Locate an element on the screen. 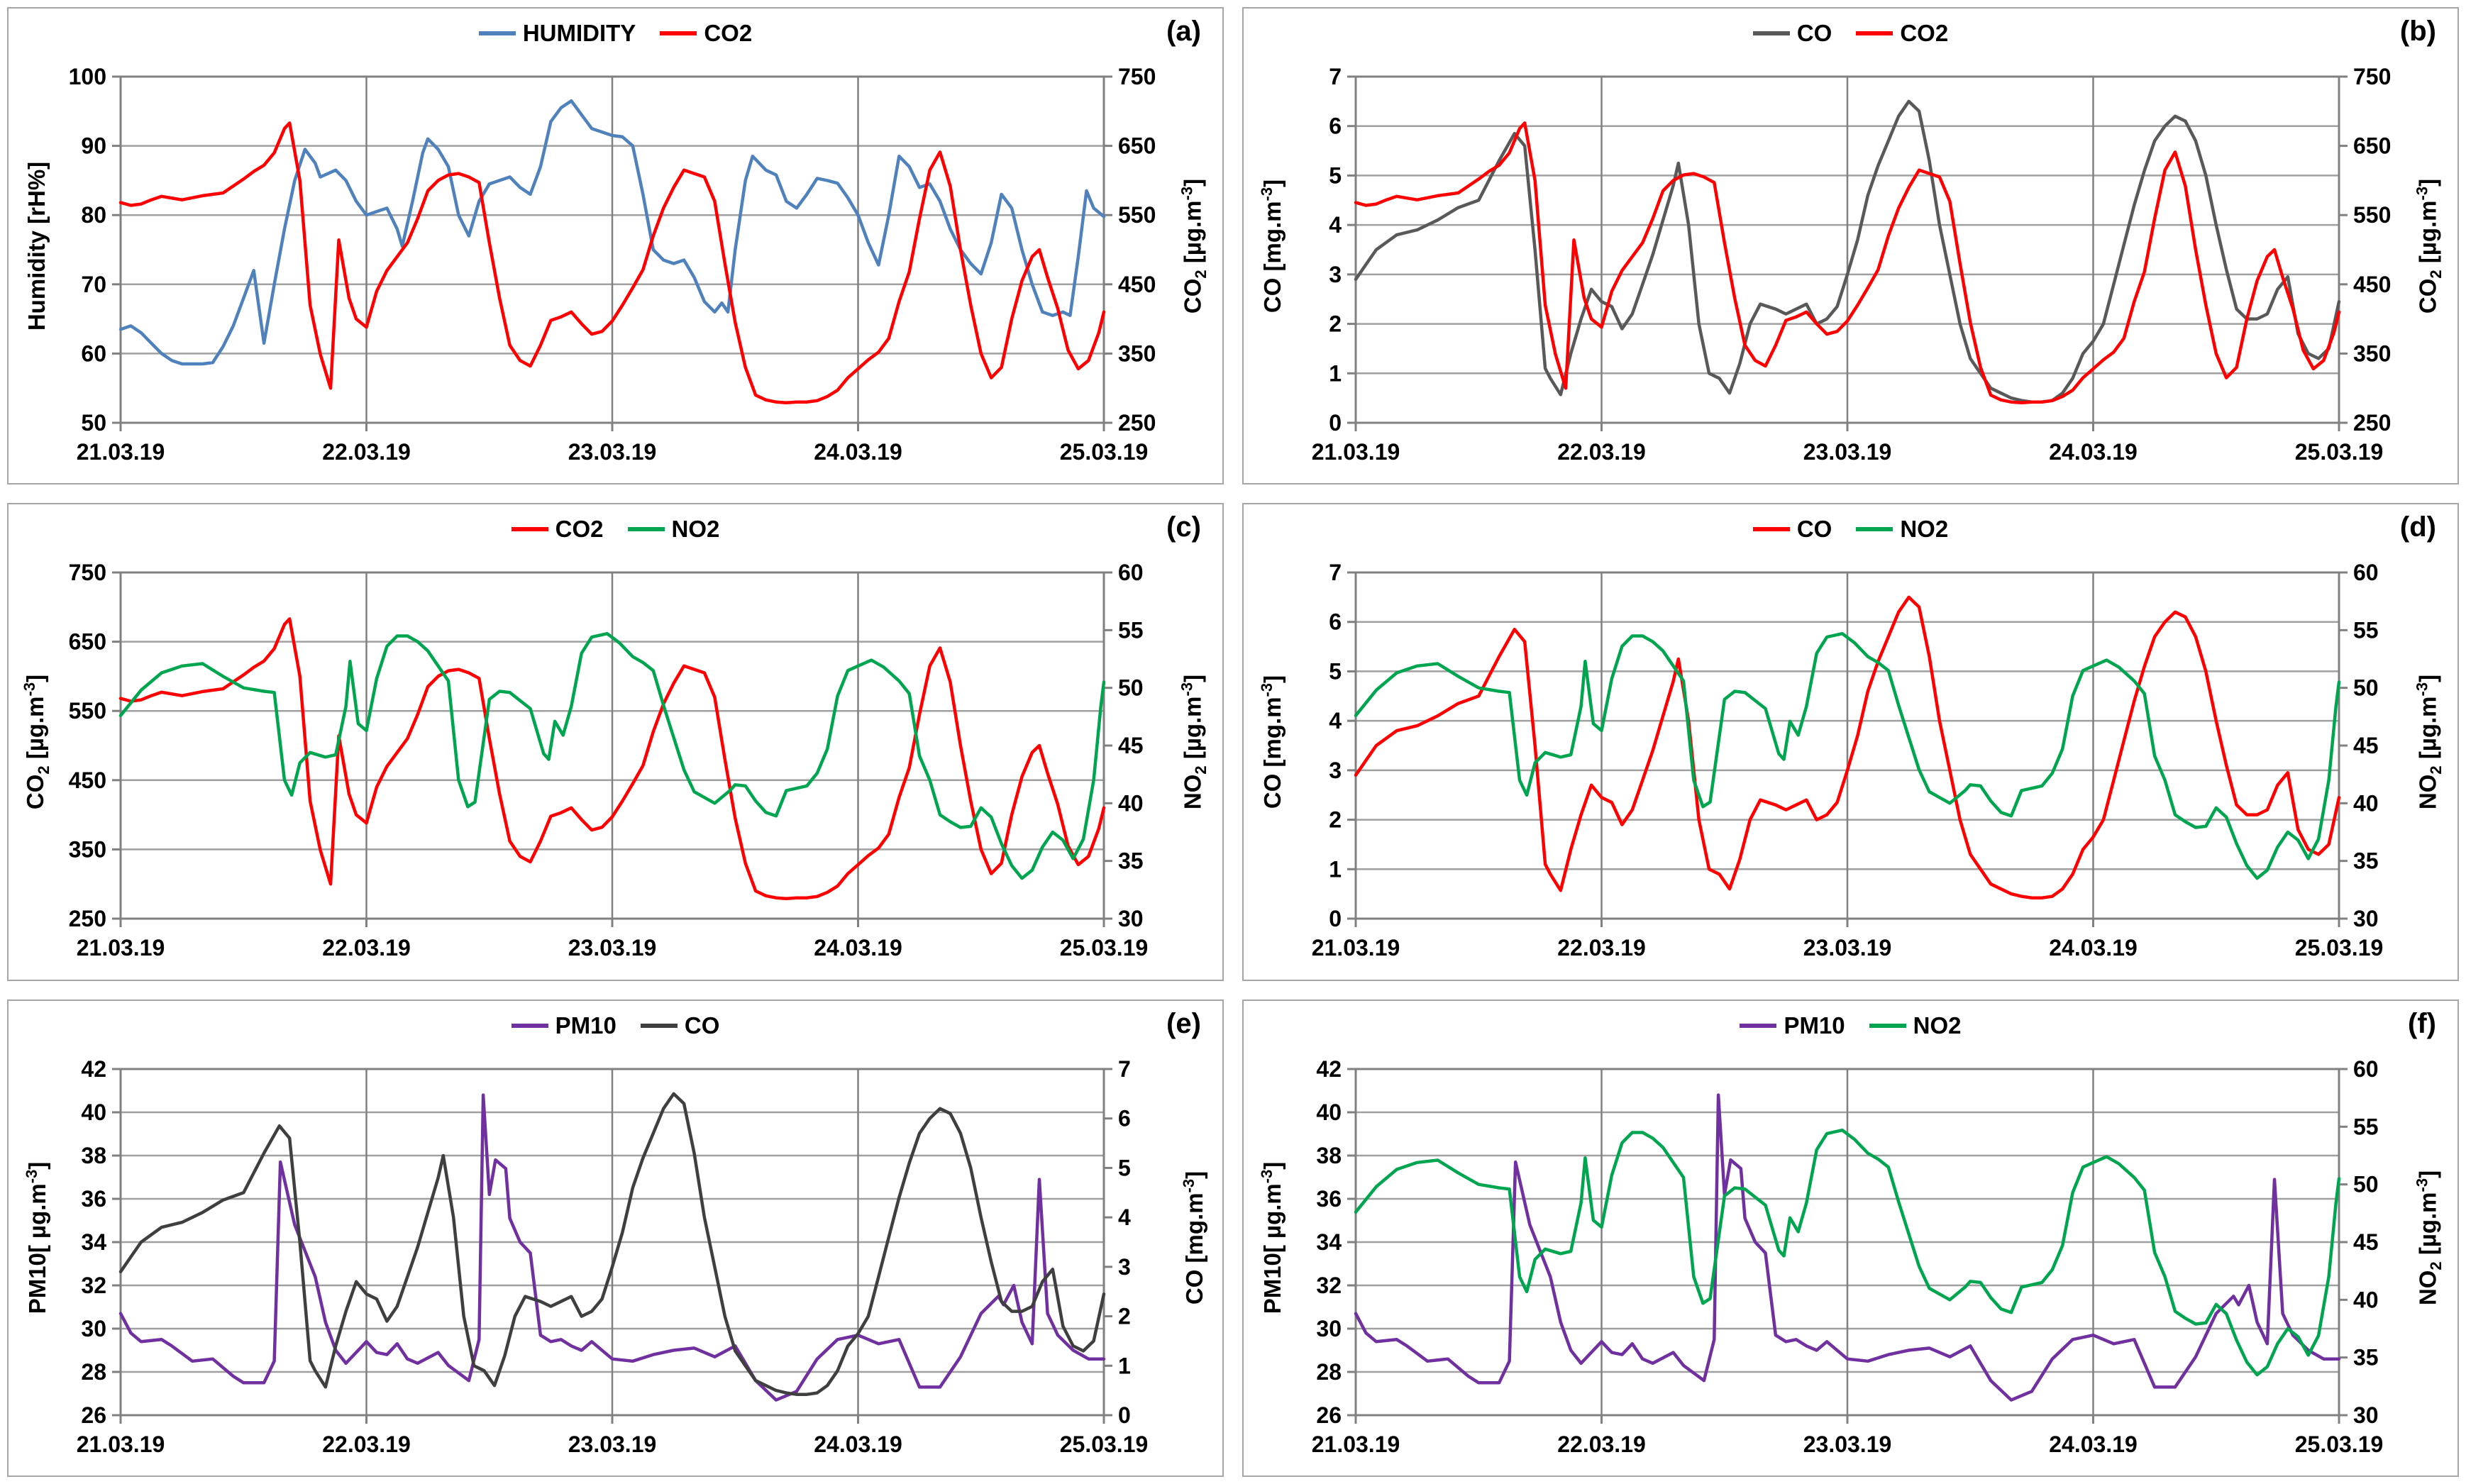 The height and width of the screenshot is (1484, 2466). right-axis-tick-label: 45 is located at coordinates (2366, 1242).